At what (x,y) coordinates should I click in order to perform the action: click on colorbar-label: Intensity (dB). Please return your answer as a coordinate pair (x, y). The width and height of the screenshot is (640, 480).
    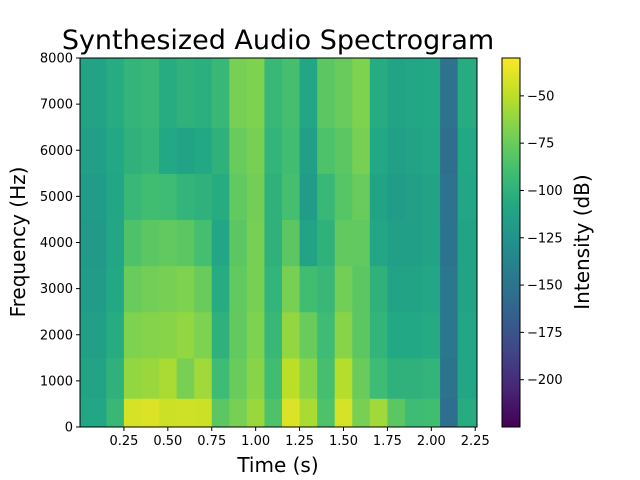
    Looking at the image, I should click on (582, 241).